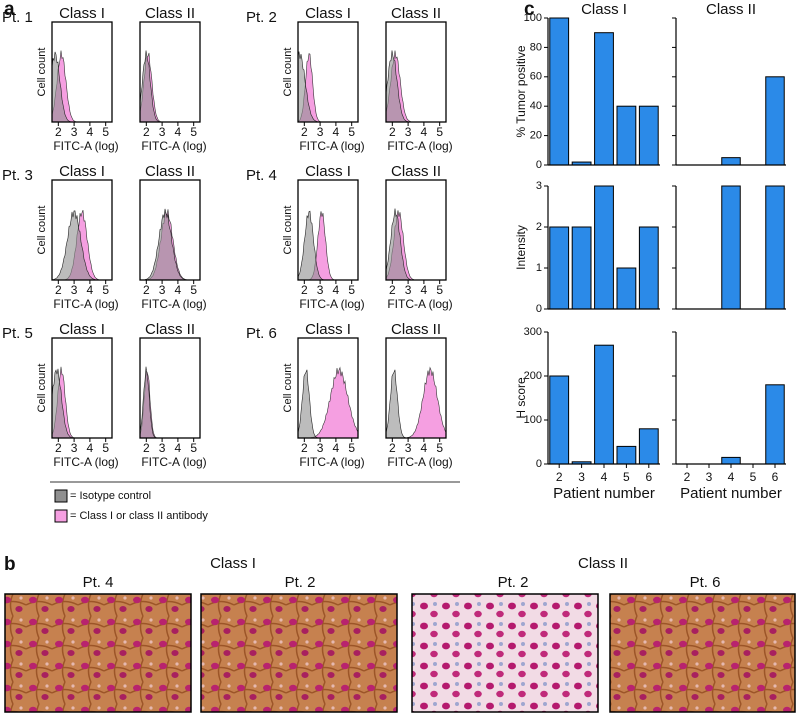  What do you see at coordinates (539, 268) in the screenshot?
I see `y-tick-label: 1` at bounding box center [539, 268].